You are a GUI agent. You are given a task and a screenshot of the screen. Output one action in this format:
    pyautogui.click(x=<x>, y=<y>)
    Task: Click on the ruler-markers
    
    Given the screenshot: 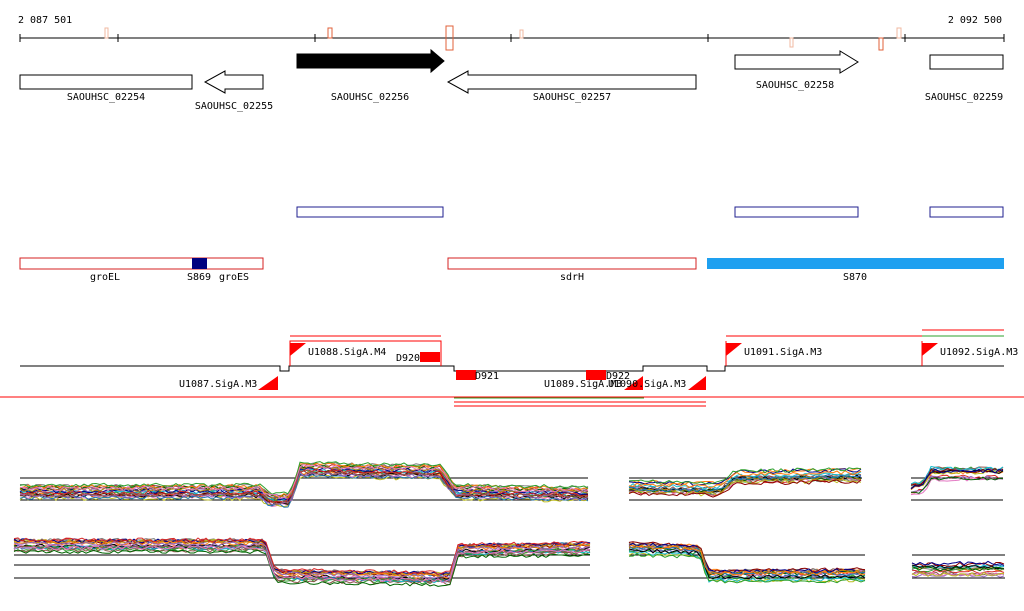 What is the action you would take?
    pyautogui.click(x=503, y=38)
    